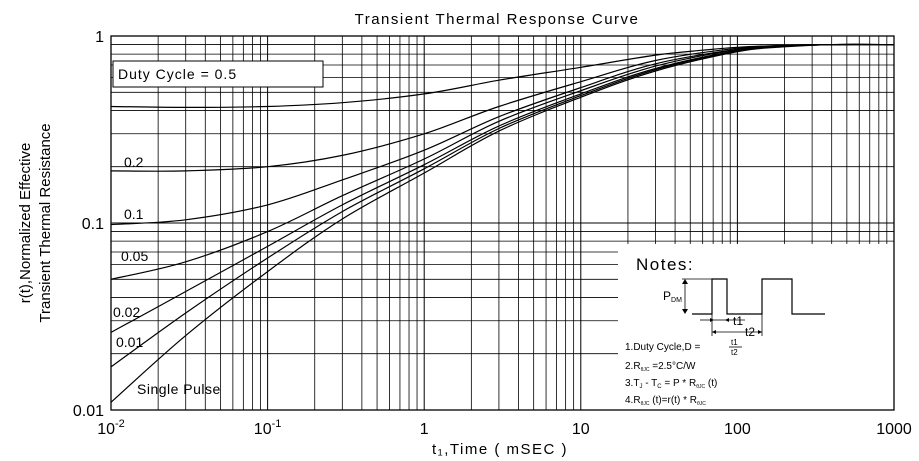 Image resolution: width=919 pixels, height=461 pixels. Describe the element at coordinates (424, 429) in the screenshot. I see `x-tick-label-2: 1` at that location.